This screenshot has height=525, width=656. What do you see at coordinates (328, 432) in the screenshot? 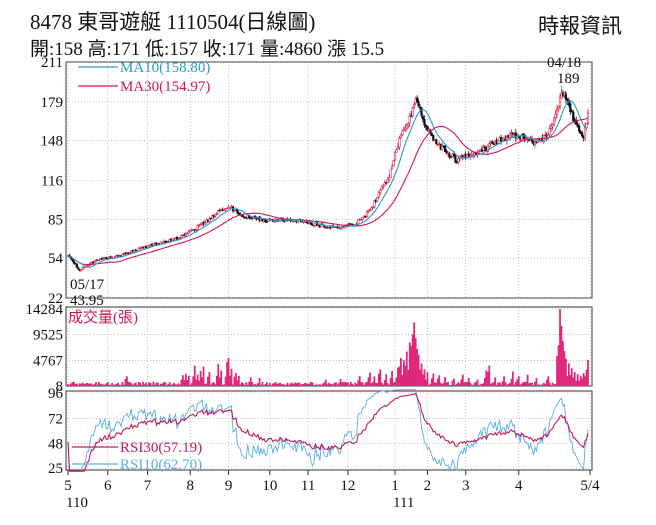
I see `rsi30-line` at bounding box center [328, 432].